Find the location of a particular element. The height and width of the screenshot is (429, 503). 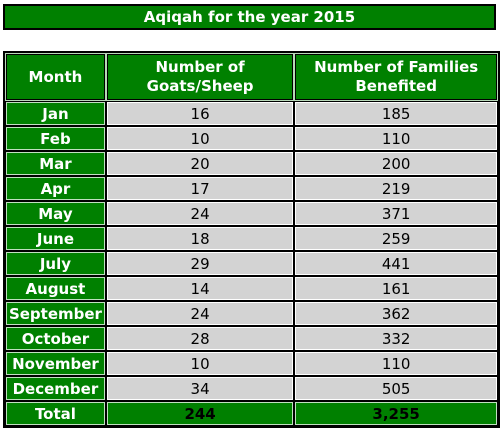

total-label: Total is located at coordinates (55, 413).